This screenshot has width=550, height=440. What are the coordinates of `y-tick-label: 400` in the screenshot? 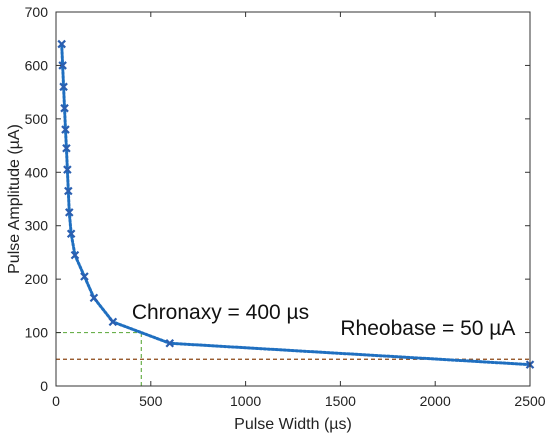 It's located at (37, 172).